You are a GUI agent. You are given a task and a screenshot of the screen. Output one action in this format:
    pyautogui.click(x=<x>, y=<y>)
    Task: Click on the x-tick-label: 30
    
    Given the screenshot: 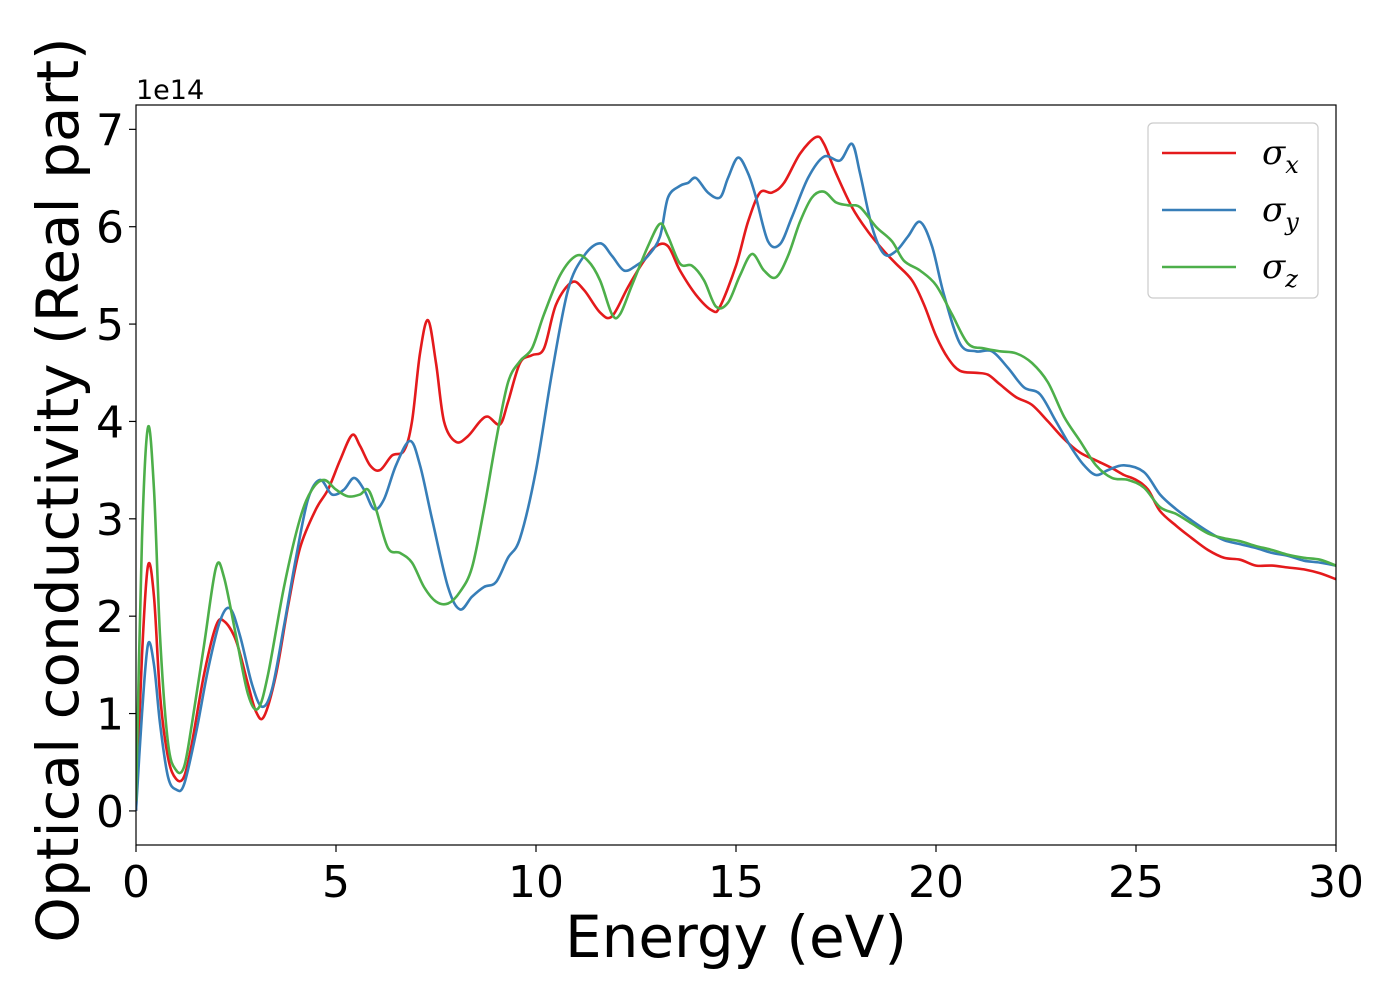 What is the action you would take?
    pyautogui.click(x=1336, y=882)
    